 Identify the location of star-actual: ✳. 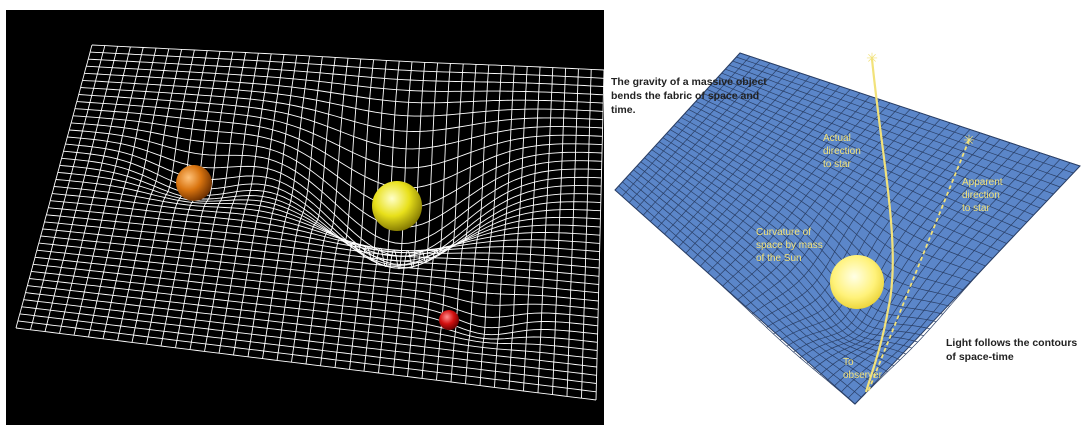
(872, 59).